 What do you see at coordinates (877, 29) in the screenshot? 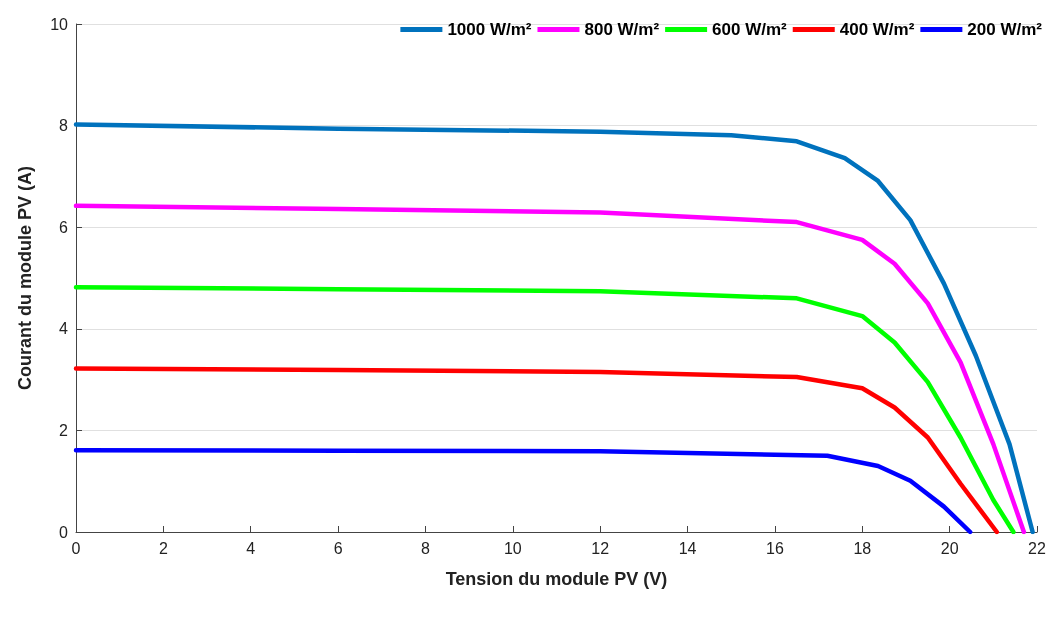
I see `legend-label: 400 W/m²` at bounding box center [877, 29].